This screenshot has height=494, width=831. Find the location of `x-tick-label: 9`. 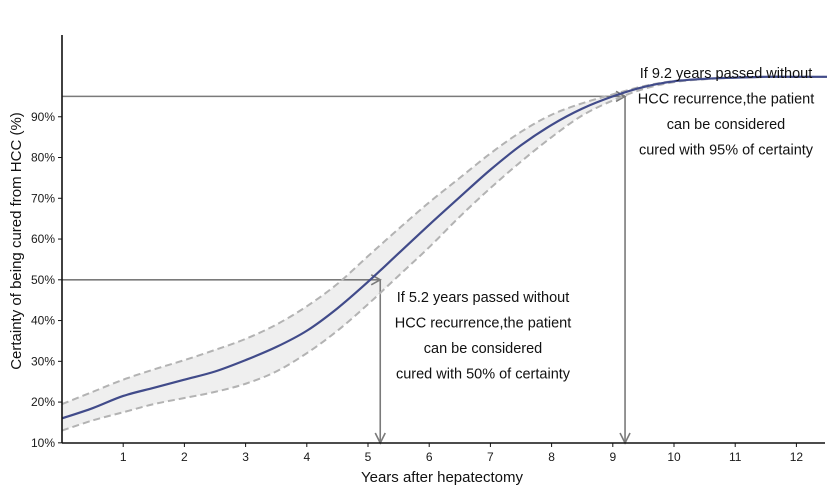

x-tick-label: 9 is located at coordinates (612, 457).